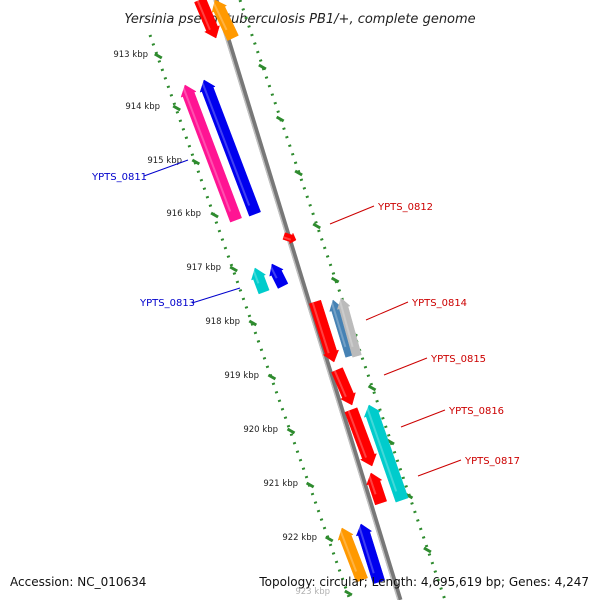 This screenshot has height=600, width=600. Describe the element at coordinates (476, 411) in the screenshot. I see `gene-label-ypts-0816: YPTS_0816` at that location.